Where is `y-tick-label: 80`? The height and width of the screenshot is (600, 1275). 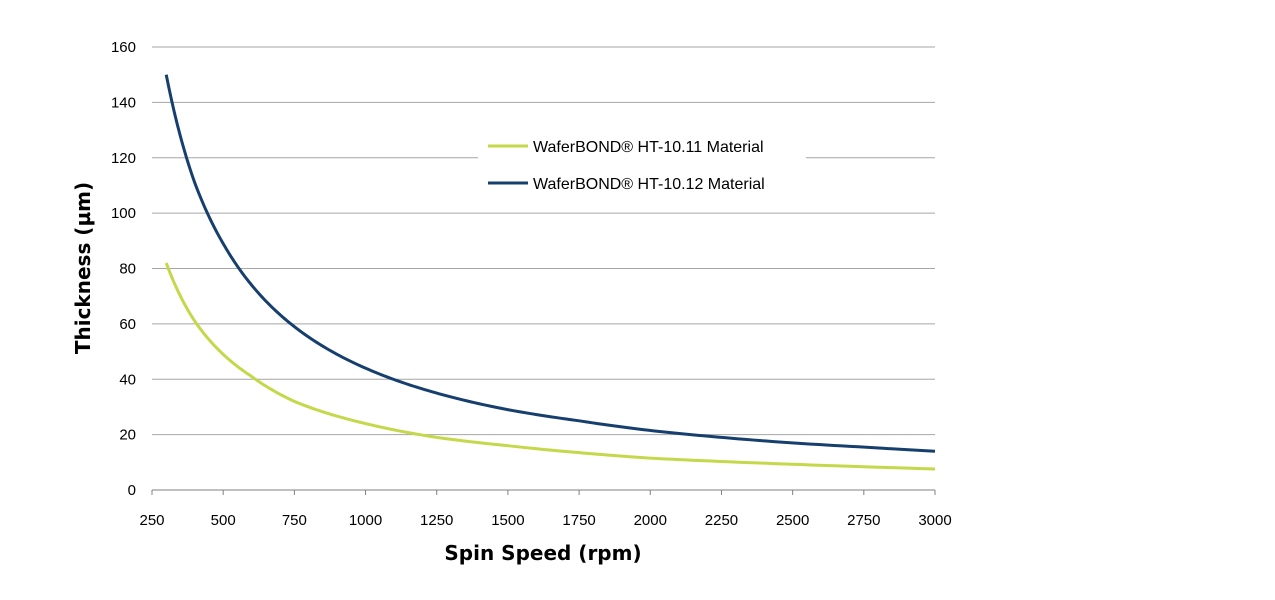
y-tick-label: 80 is located at coordinates (127, 269).